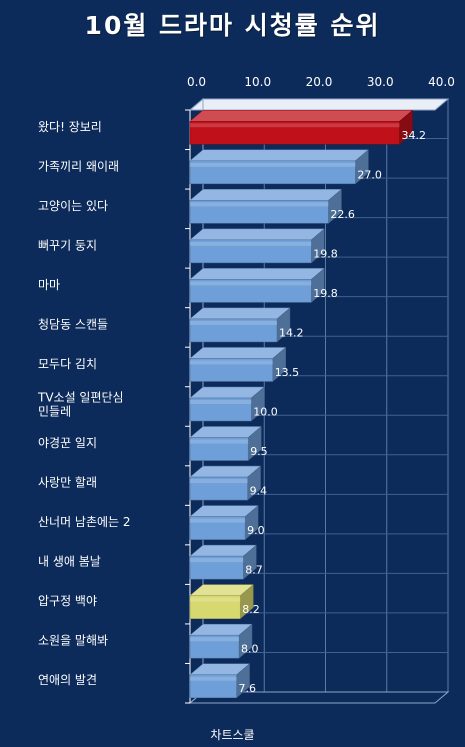 This screenshot has width=465, height=747. I want to click on bar-value-label: 22.6, so click(342, 214).